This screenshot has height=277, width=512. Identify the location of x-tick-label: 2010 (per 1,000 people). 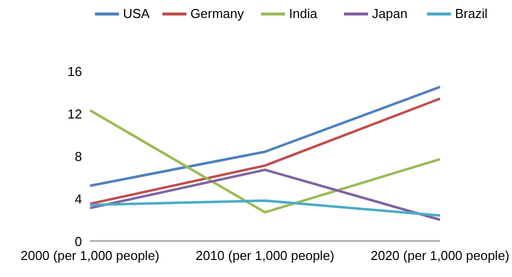
(265, 255).